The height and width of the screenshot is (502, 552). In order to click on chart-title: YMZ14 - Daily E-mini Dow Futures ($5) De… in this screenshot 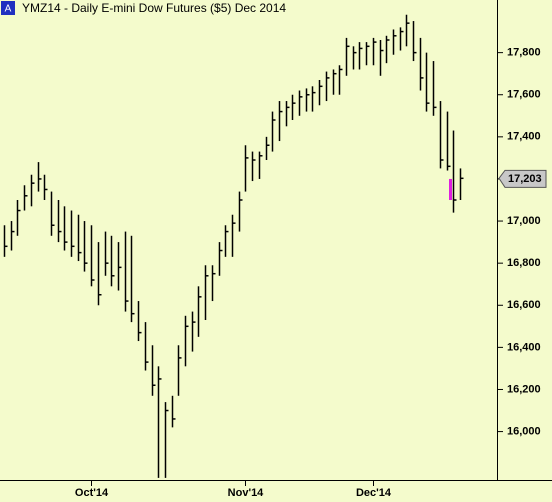, I will do `click(154, 8)`.